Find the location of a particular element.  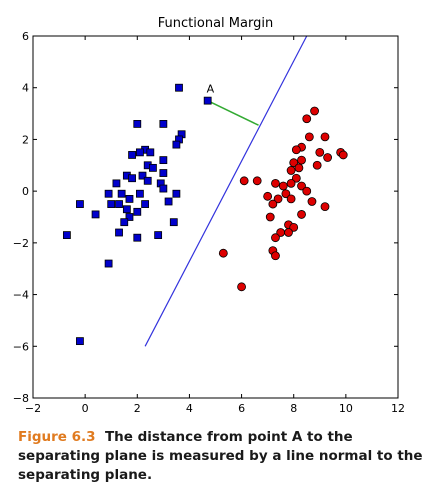

y-tick-label: −2 is located at coordinates (21, 243).